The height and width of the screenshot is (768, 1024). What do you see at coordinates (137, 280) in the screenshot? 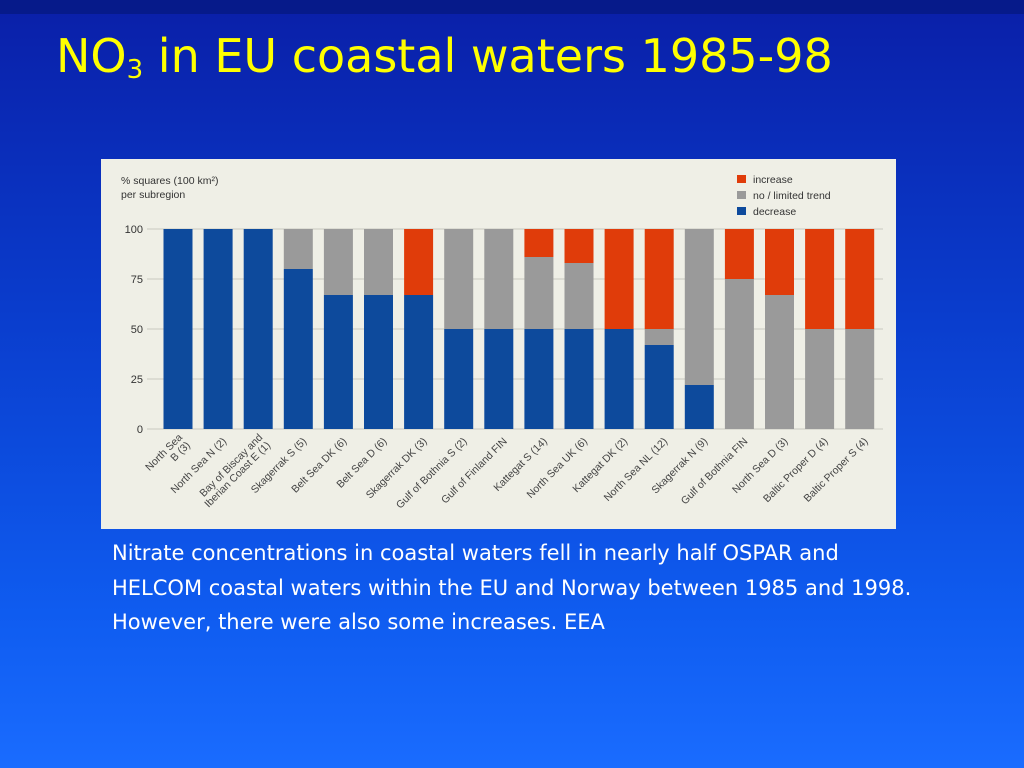
I see `y-tick-label: 75` at bounding box center [137, 280].